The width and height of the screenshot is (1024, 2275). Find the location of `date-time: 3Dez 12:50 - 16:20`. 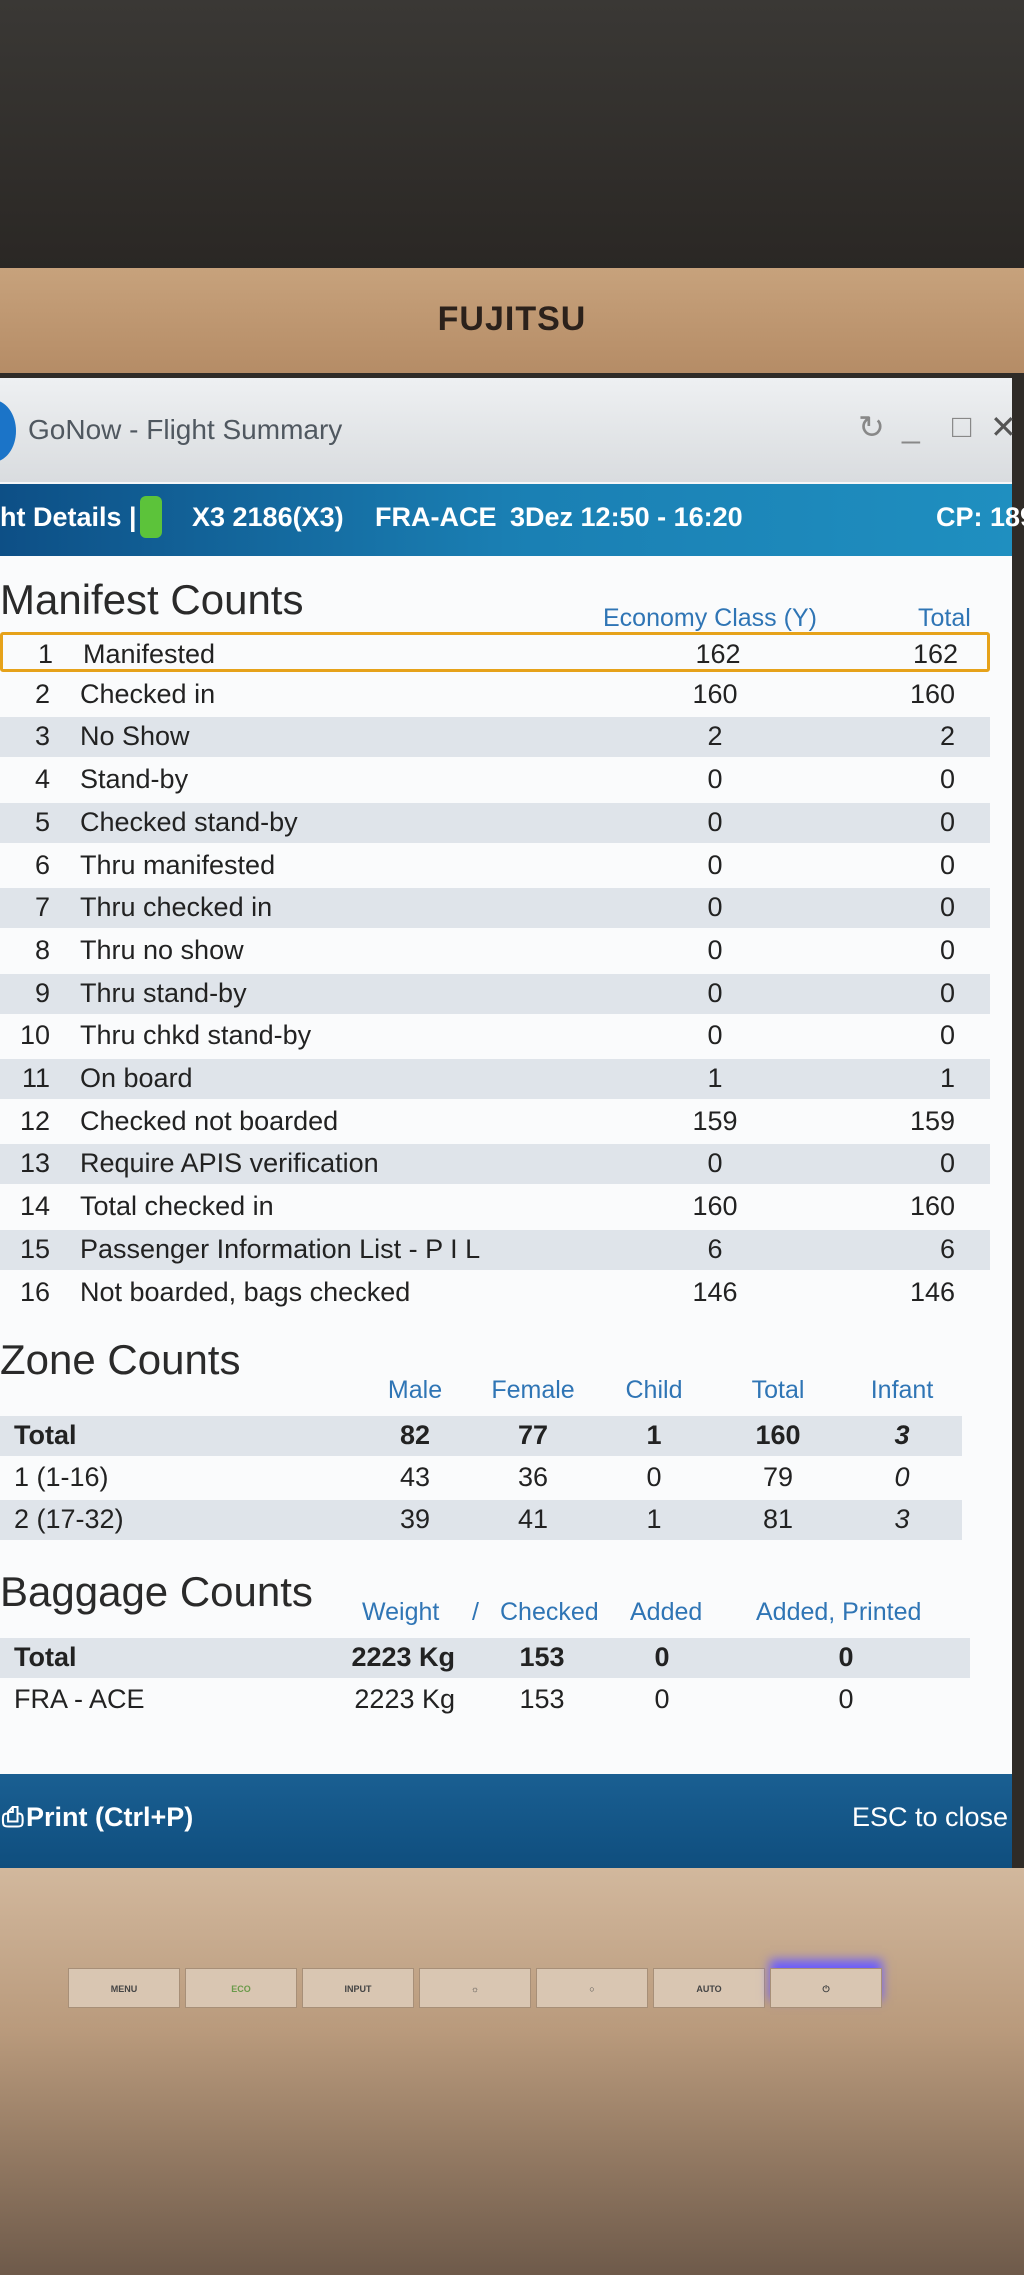

date-time: 3Dez 12:50 - 16:20 is located at coordinates (626, 517).